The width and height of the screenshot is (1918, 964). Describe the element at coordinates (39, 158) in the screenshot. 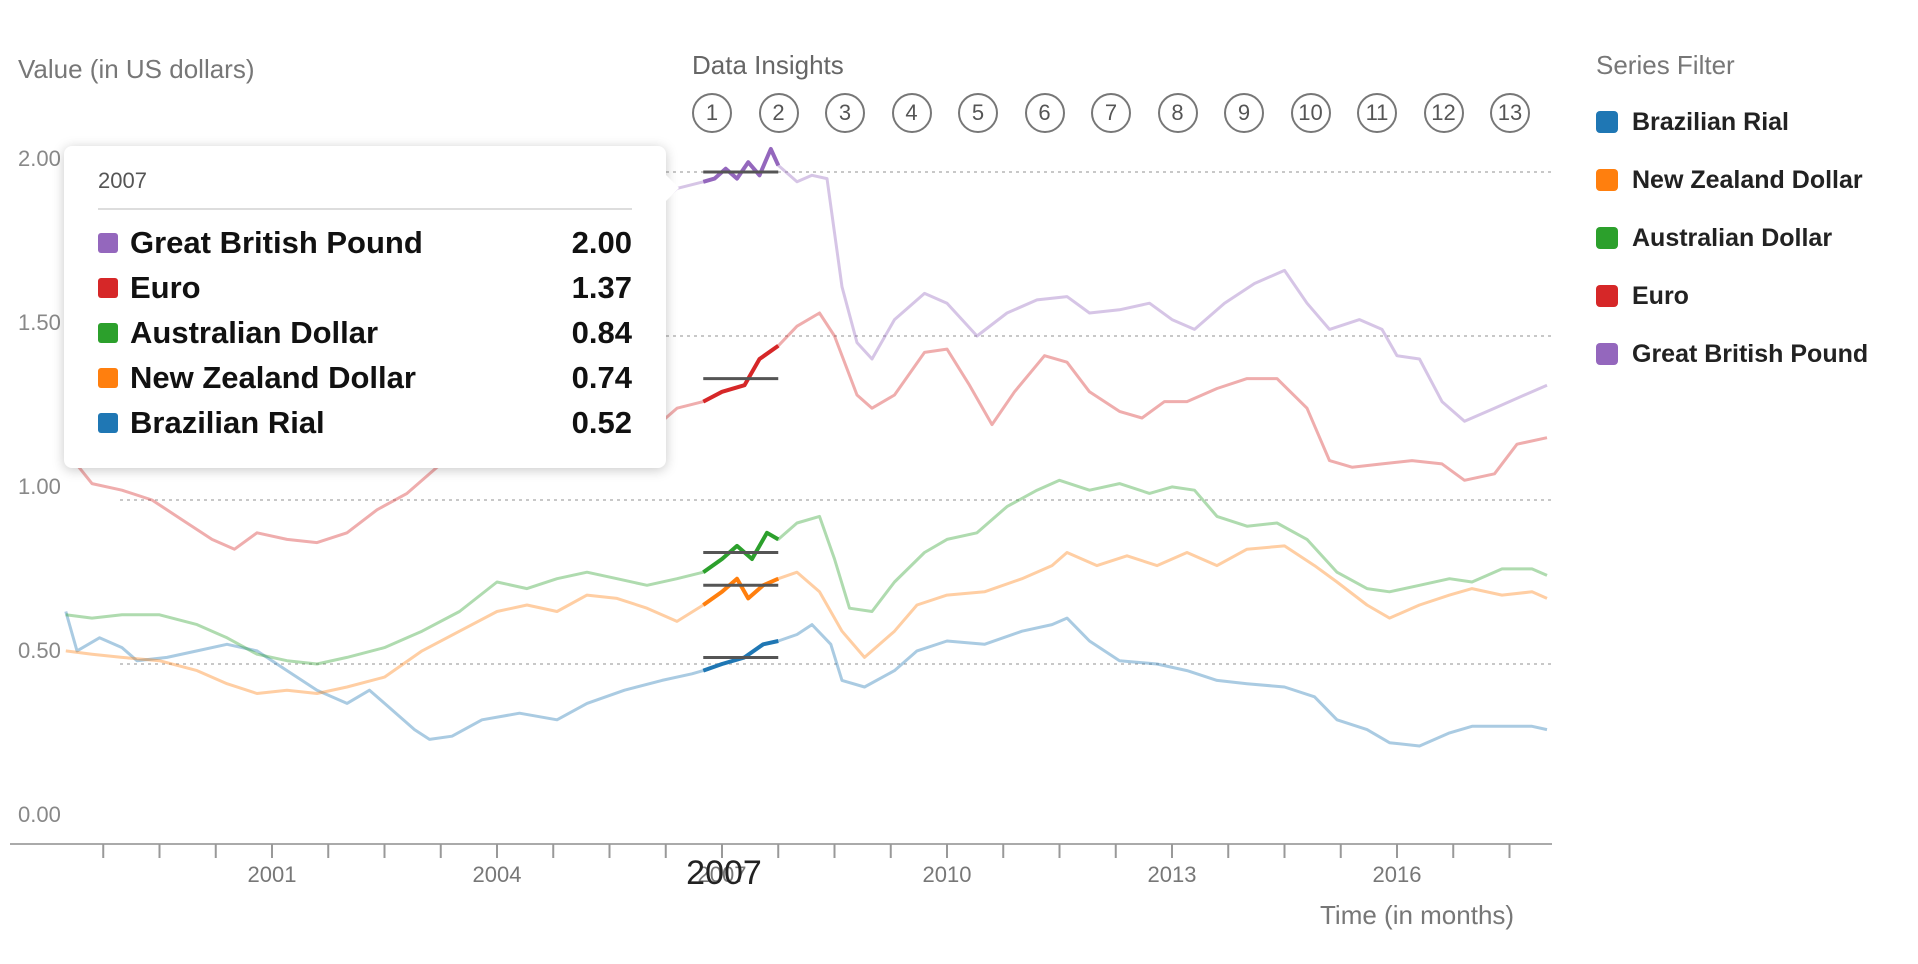

I see `y-tick-label: 2.00` at that location.